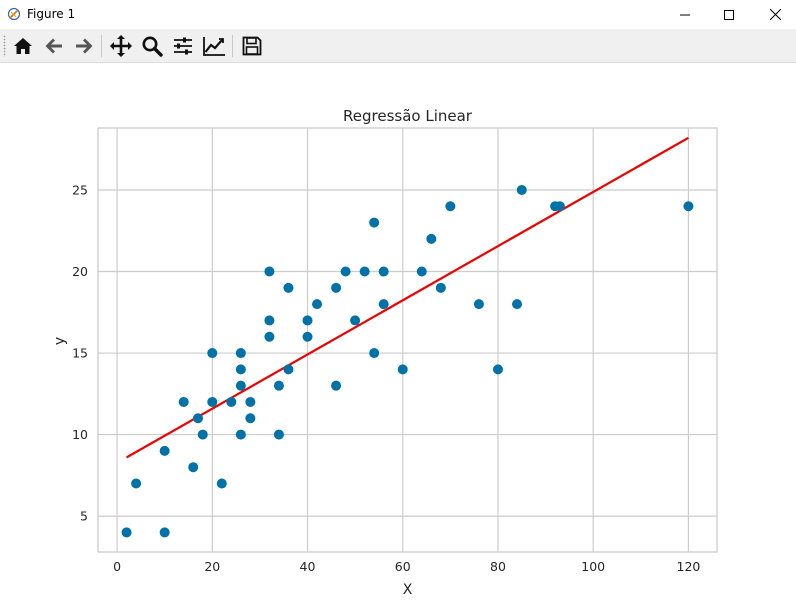 The image size is (796, 615). What do you see at coordinates (80, 271) in the screenshot?
I see `y-tick-label: 20` at bounding box center [80, 271].